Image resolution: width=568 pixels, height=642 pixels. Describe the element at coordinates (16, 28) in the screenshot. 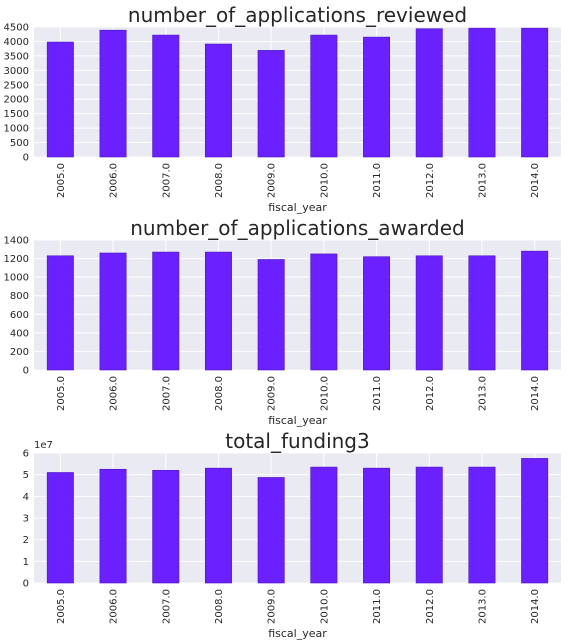

I see `y-tick-label: 4500` at that location.